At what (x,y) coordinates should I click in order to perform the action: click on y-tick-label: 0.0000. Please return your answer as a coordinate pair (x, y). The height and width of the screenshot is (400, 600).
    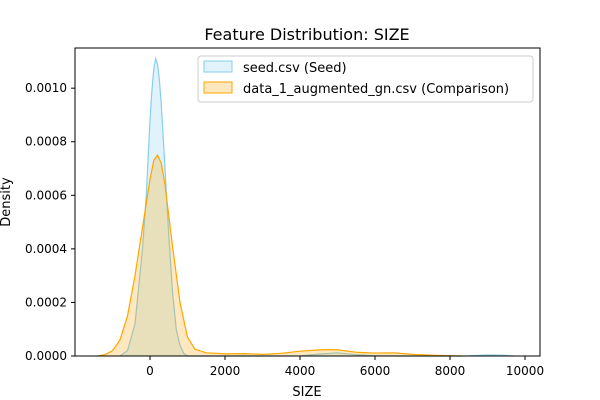
    Looking at the image, I should click on (46, 356).